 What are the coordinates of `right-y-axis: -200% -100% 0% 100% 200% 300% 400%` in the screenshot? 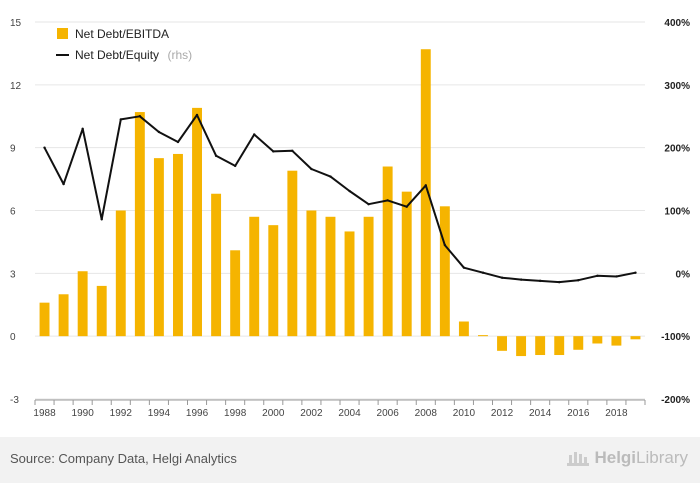 It's located at (675, 212).